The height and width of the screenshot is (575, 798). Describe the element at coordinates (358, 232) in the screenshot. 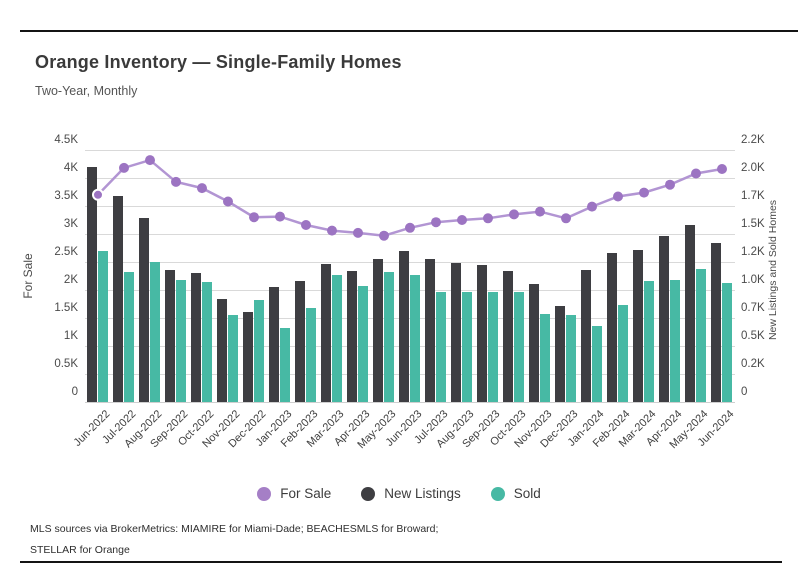

I see `for-sale-point-Apr-2023` at that location.